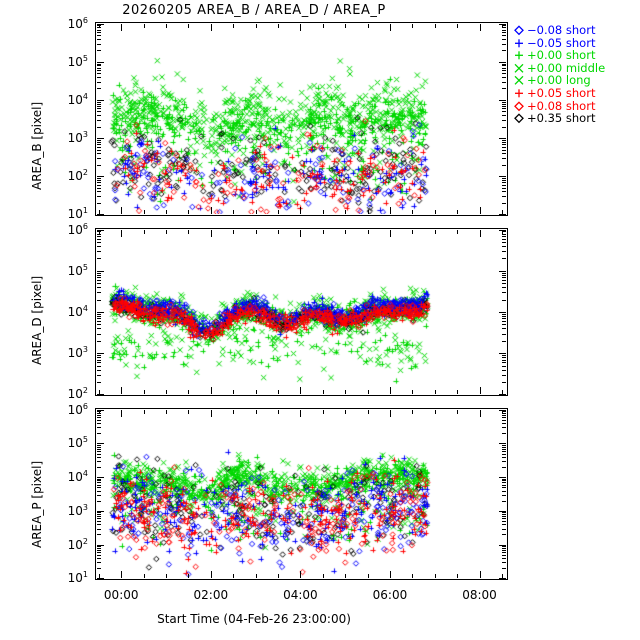 The width and height of the screenshot is (640, 640). Describe the element at coordinates (211, 595) in the screenshot. I see `x-tick-label: 02:00` at that location.